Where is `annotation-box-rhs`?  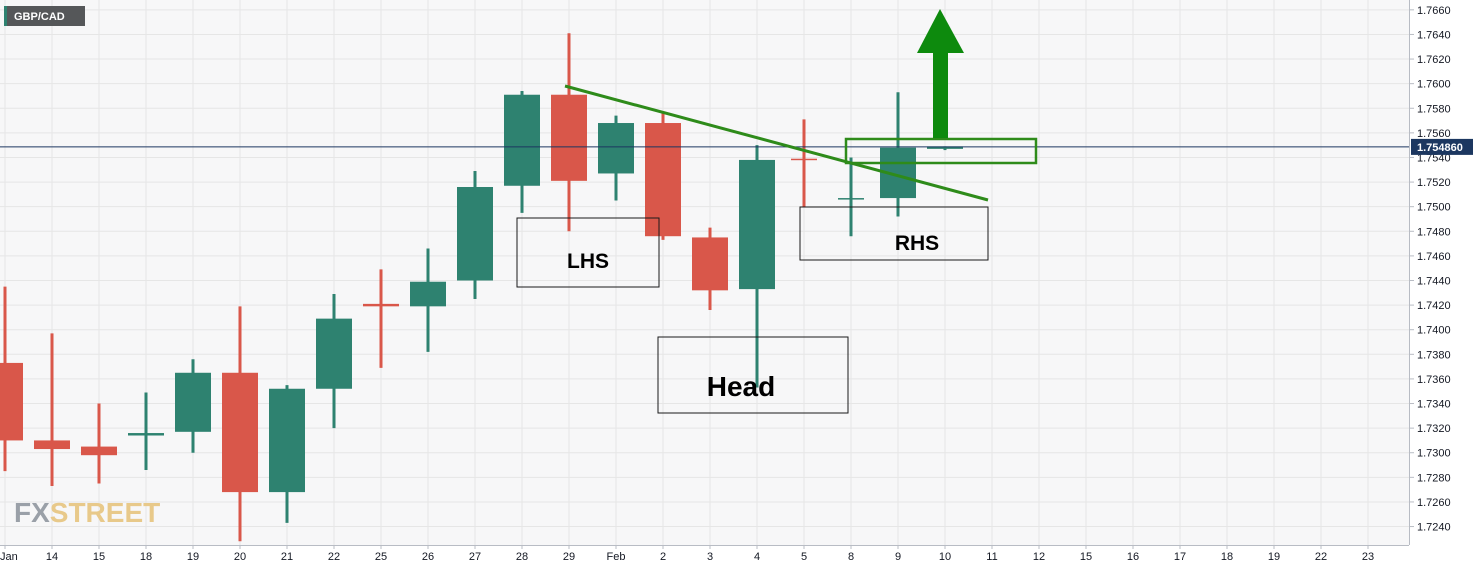 annotation-box-rhs is located at coordinates (894, 233).